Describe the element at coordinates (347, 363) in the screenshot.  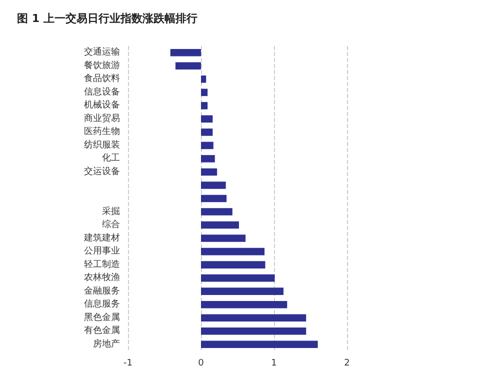
I see `x-tick-label: 2` at that location.